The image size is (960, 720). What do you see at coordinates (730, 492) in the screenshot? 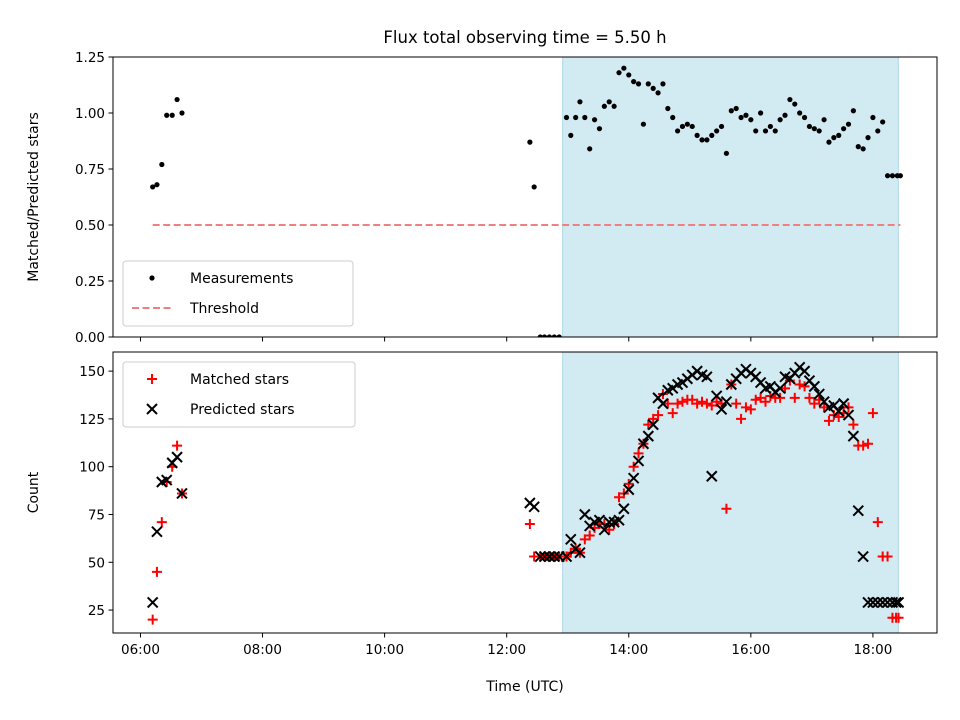
I see `observing-window-shade` at bounding box center [730, 492].